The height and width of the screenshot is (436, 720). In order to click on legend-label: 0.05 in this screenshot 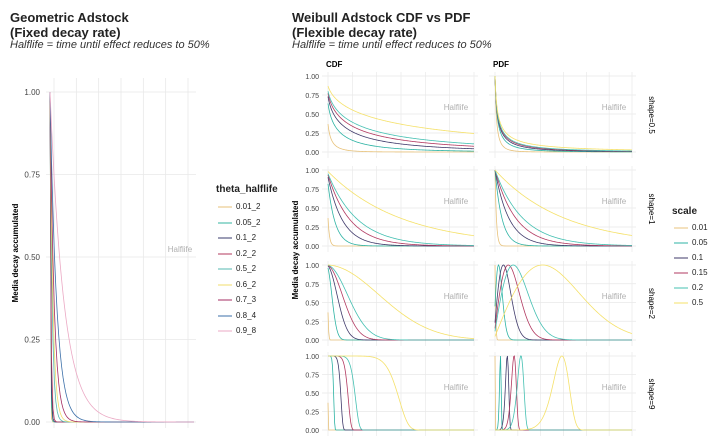, I will do `click(700, 242)`.